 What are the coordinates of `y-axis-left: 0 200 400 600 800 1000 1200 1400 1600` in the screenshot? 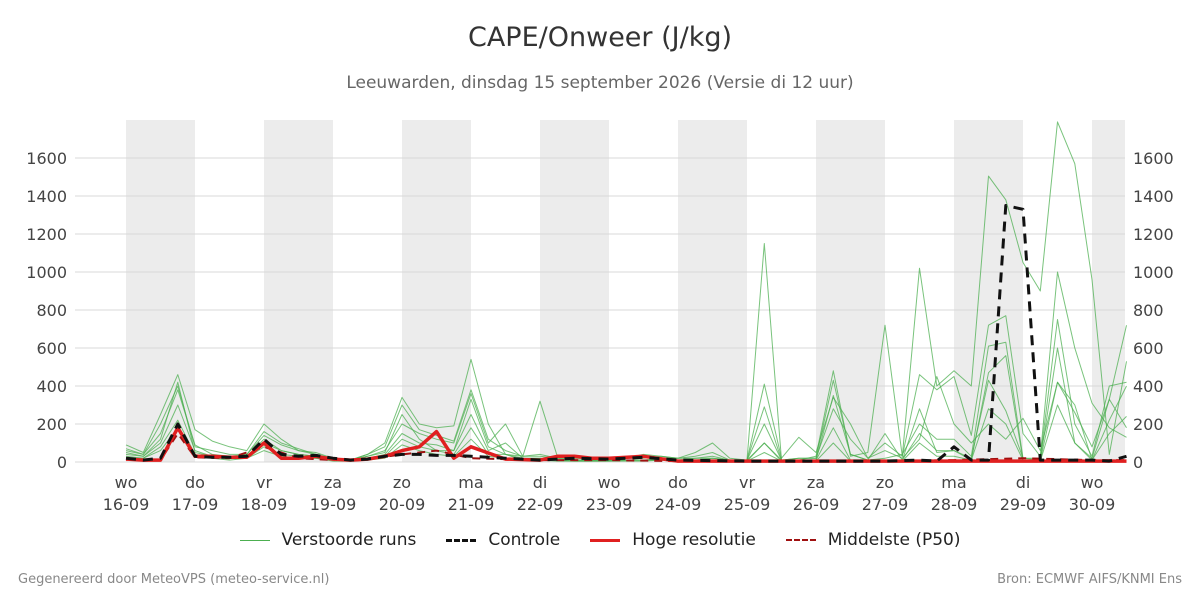 It's located at (46, 310).